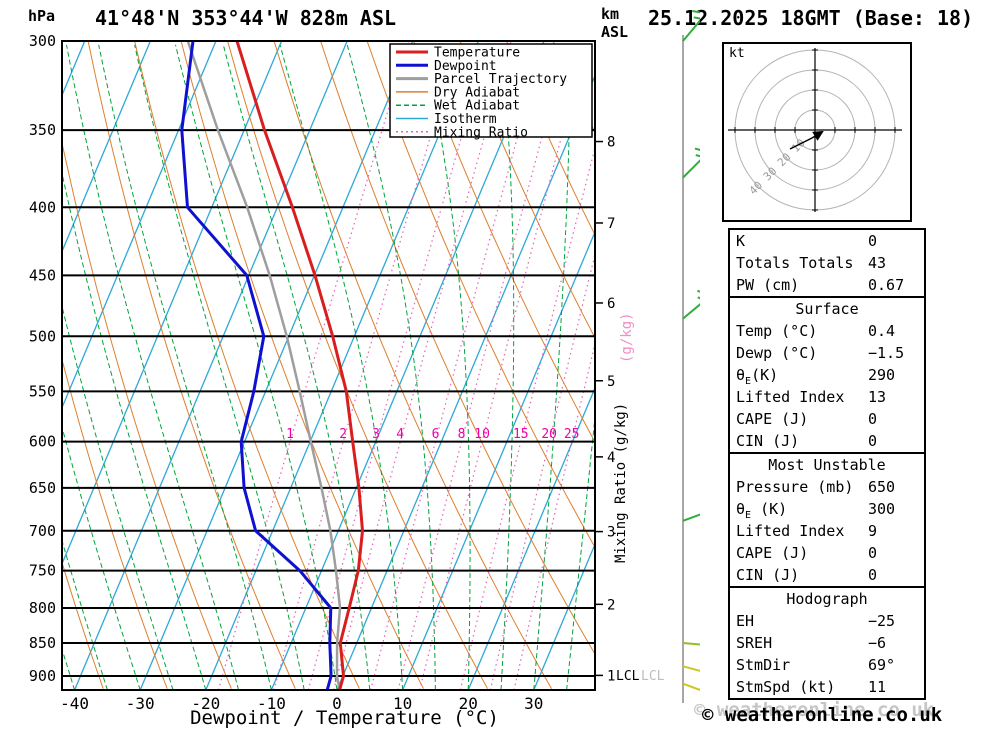  What do you see at coordinates (737, 53) in the screenshot?
I see `hodograph-unit-label: kt` at bounding box center [737, 53].